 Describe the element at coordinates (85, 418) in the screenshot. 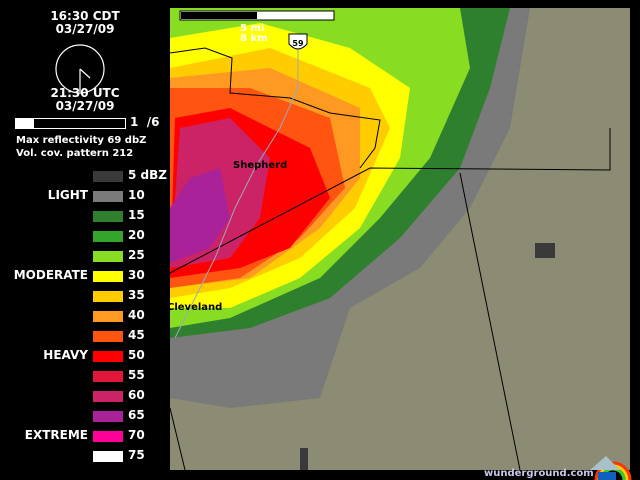

I see `legend-row: 65` at that location.